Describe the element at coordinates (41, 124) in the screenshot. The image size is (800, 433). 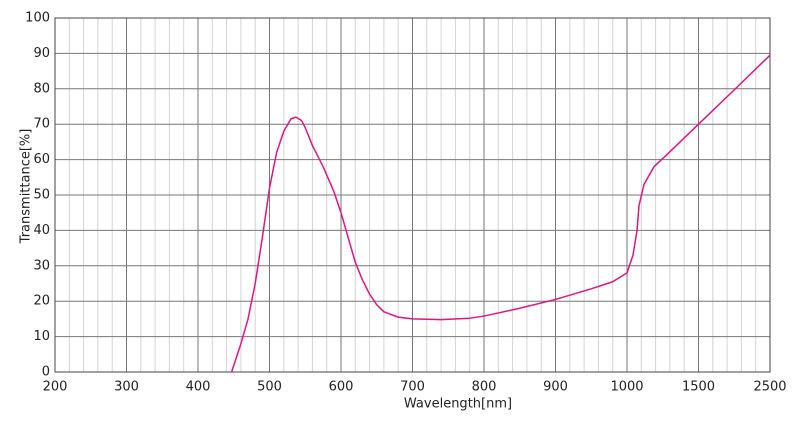
I see `y-tick-label: 70` at that location.